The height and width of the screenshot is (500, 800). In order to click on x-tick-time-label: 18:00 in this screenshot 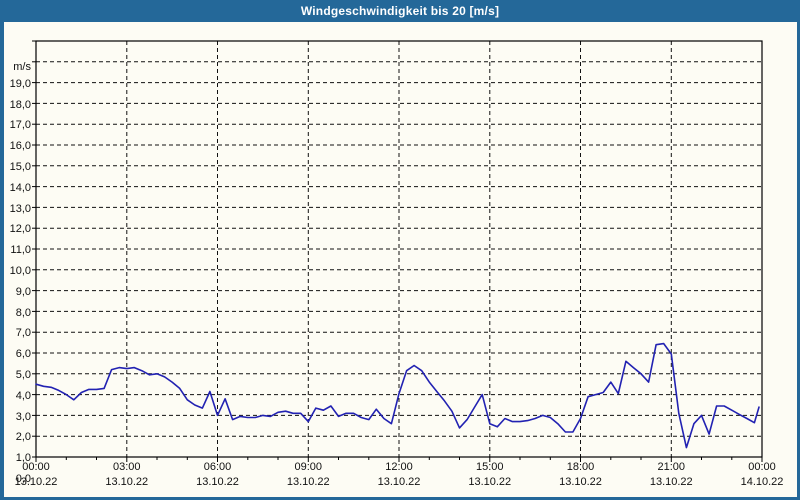, I will do `click(580, 467)`.